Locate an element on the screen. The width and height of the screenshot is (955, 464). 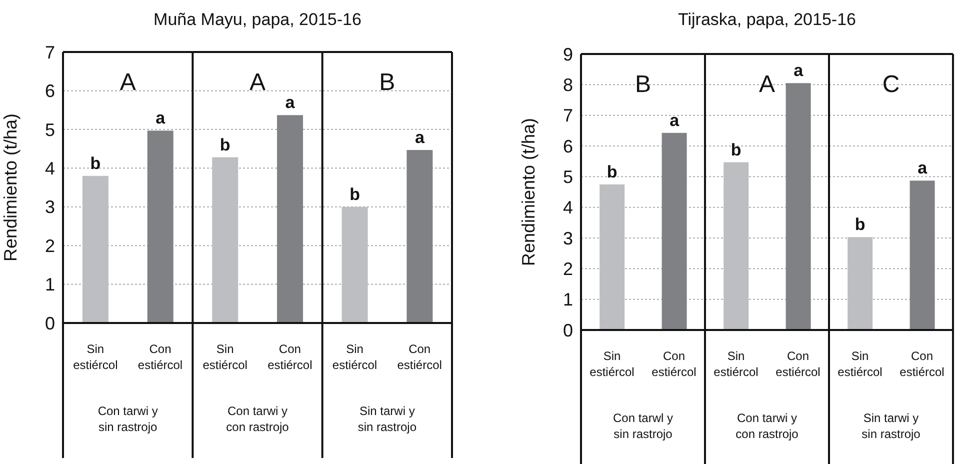
chart-title: Muña Mayu, papa, 2015-16 is located at coordinates (257, 20).